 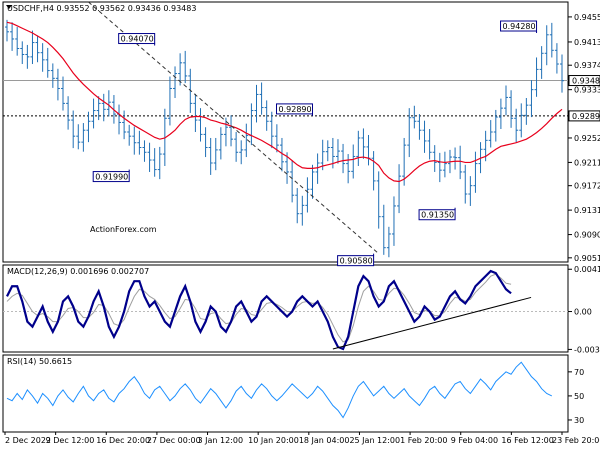 What do you see at coordinates (174, 440) in the screenshot?
I see `x-tick-label: 27 Dec 00:00` at bounding box center [174, 440].